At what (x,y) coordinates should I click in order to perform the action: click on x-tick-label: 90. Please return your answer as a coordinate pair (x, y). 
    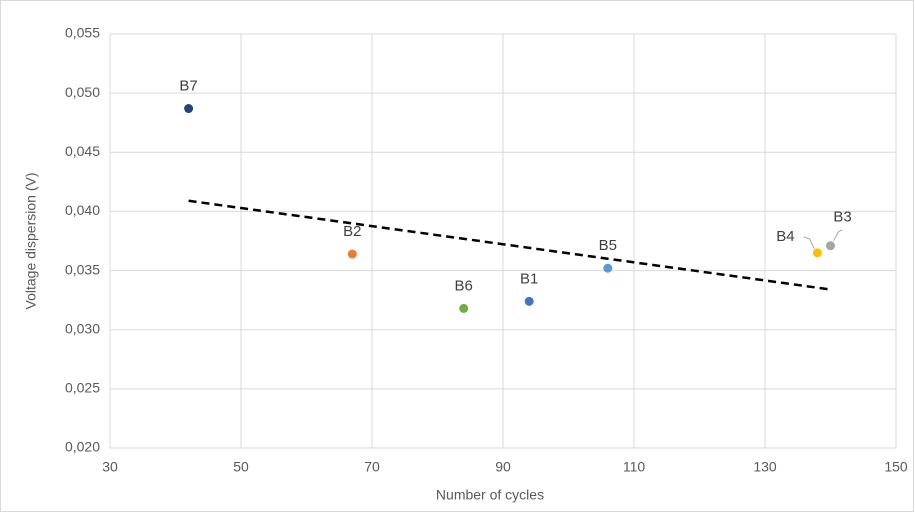
    Looking at the image, I should click on (503, 467).